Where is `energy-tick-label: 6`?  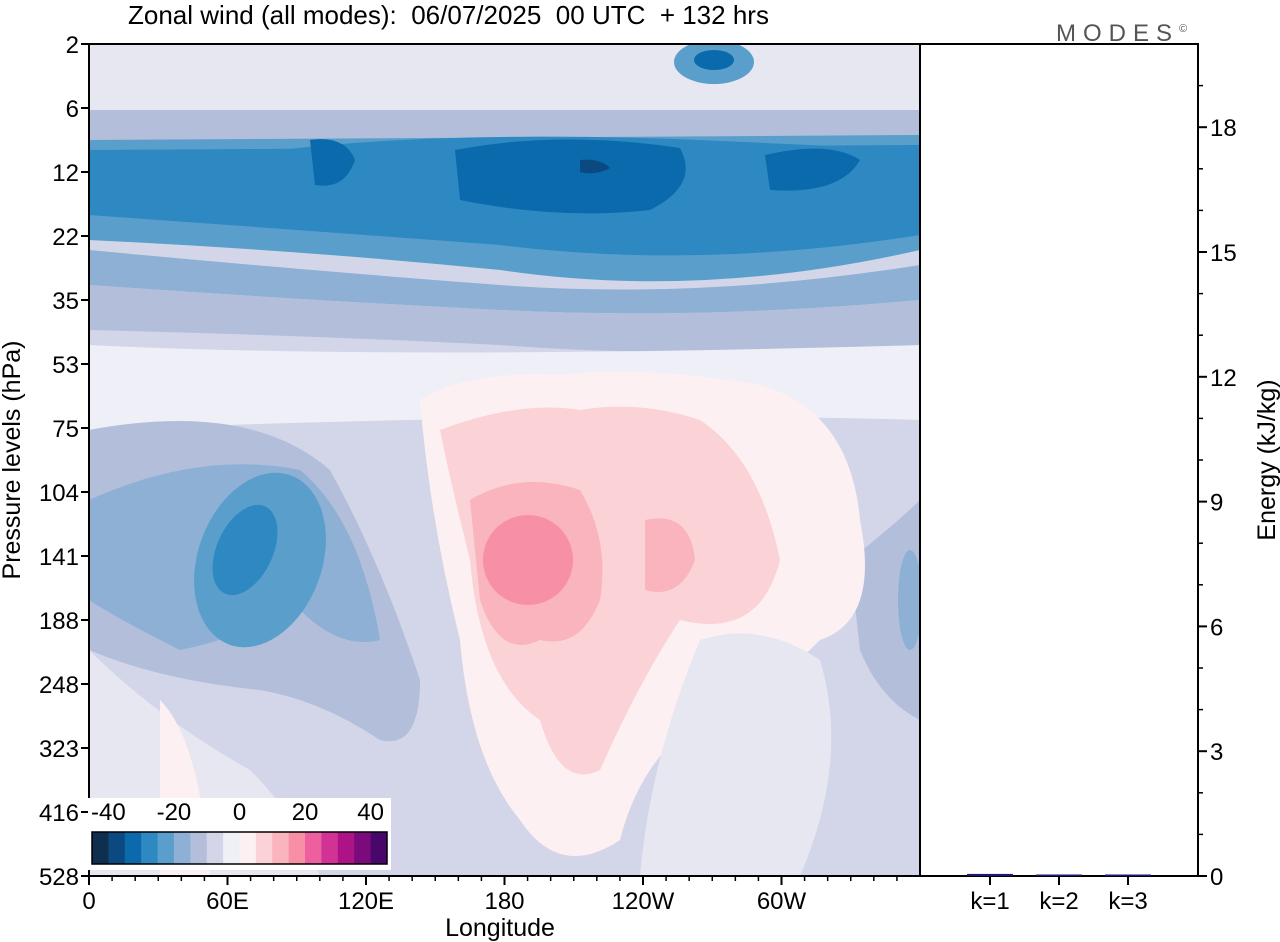 energy-tick-label: 6 is located at coordinates (1216, 627).